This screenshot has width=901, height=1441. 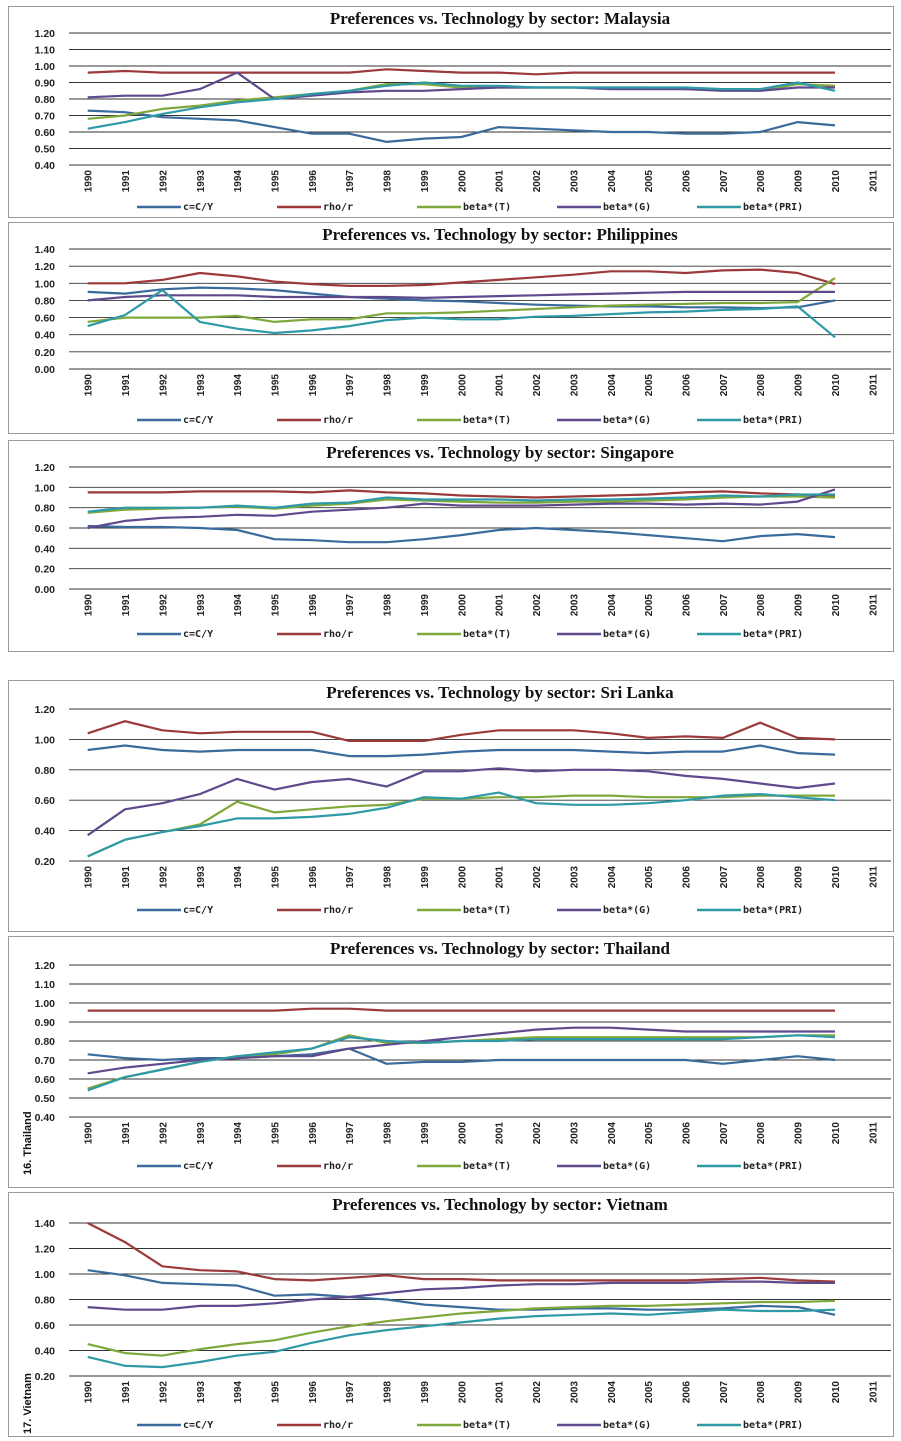 I want to click on y-tick-label: 0.20, so click(x=45, y=353).